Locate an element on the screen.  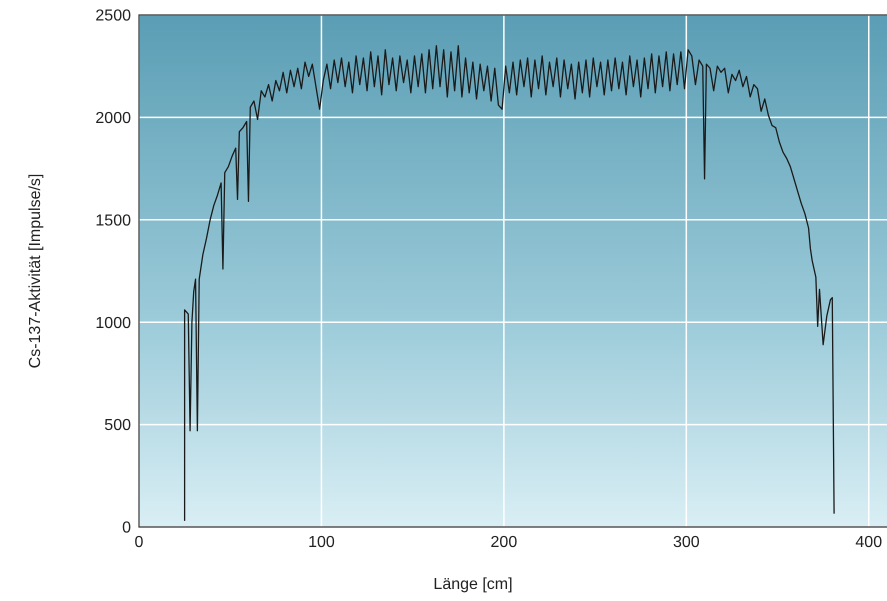
x-tick-label: 100 is located at coordinates (321, 542).